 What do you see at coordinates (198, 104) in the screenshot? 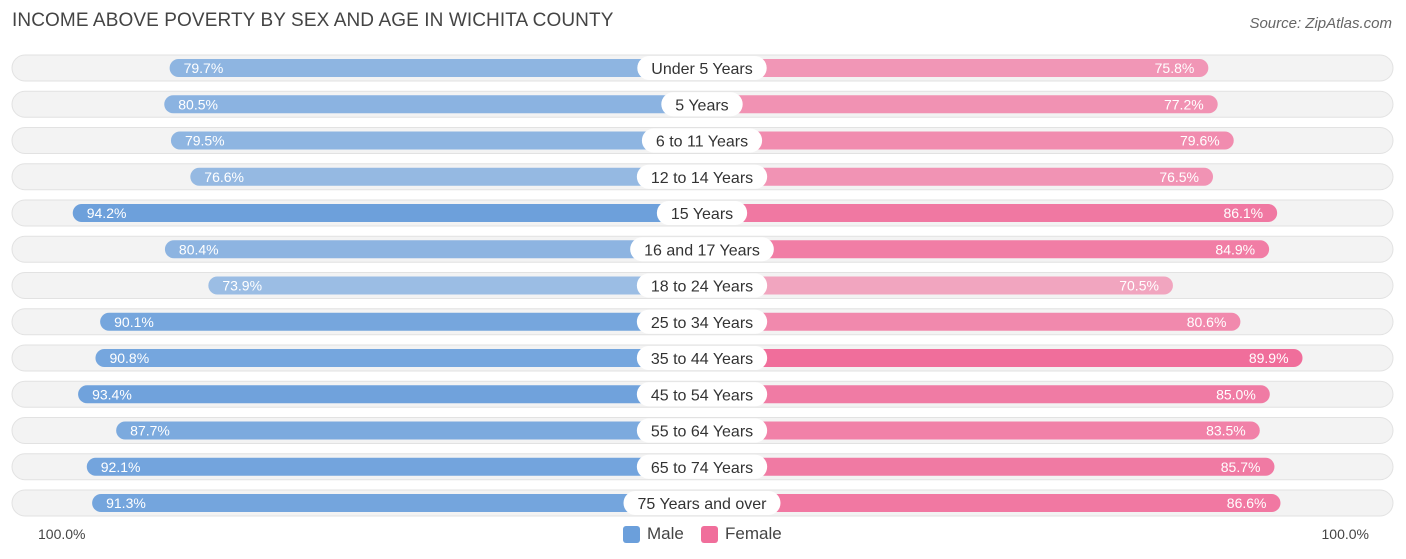
I see `value-label-male: 80.5%` at bounding box center [198, 104].